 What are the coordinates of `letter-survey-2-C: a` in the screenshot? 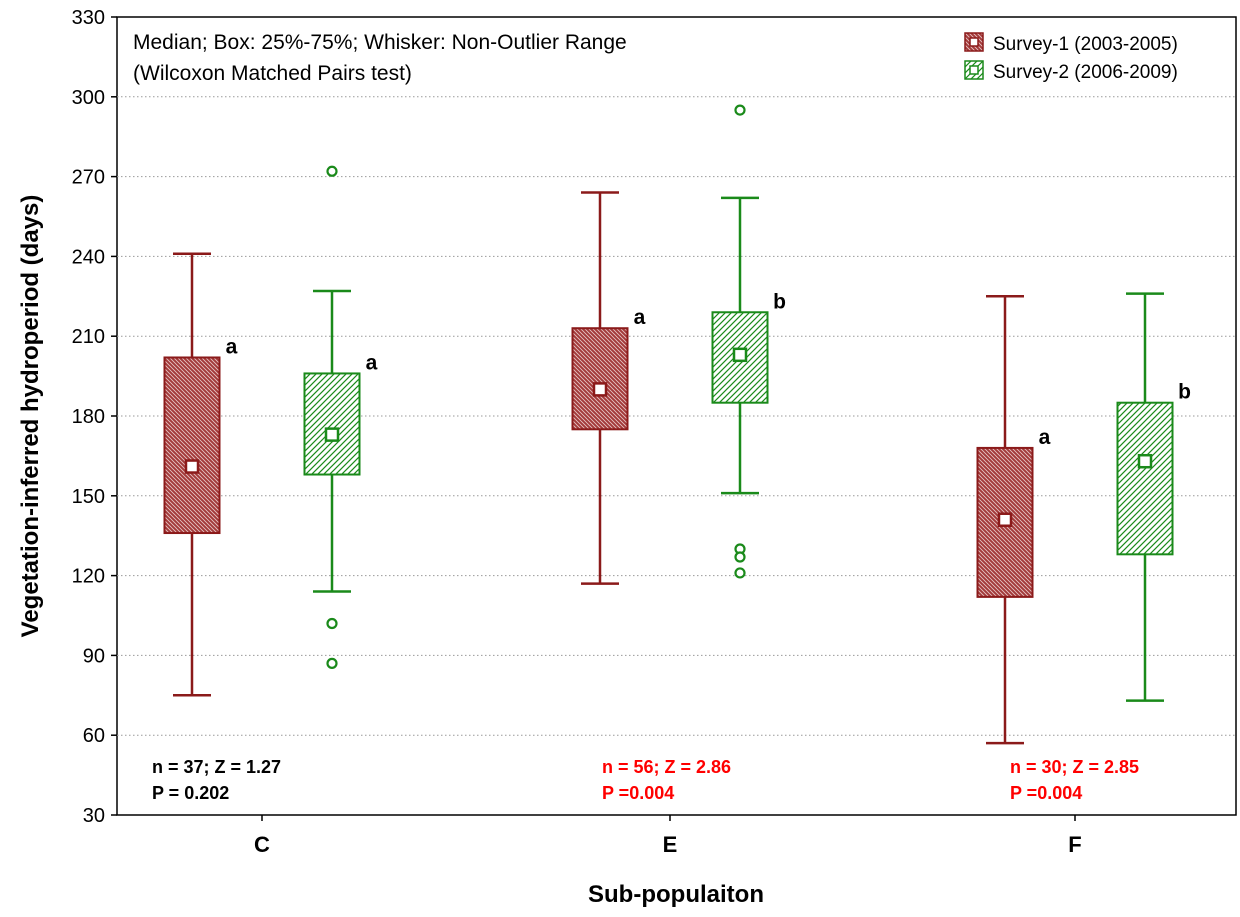 It's located at (372, 362).